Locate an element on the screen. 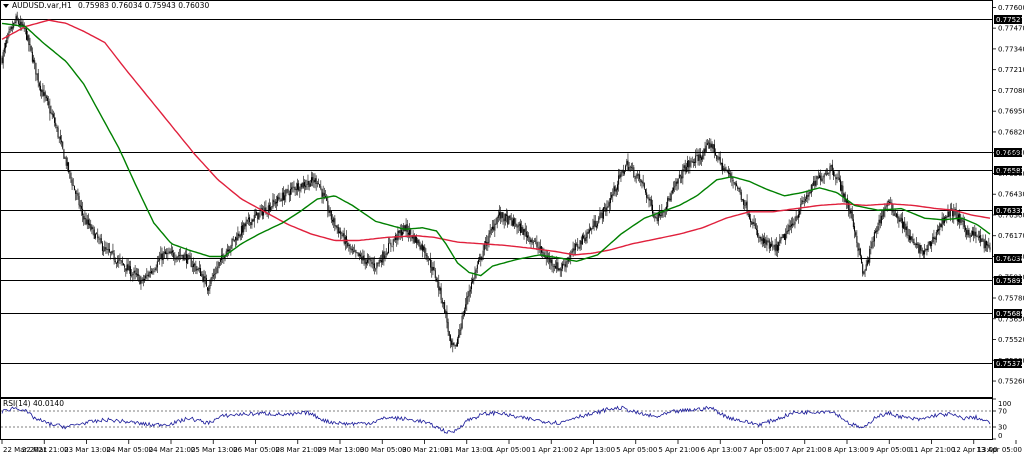 This screenshot has width=1024, height=454. time-tick-label: 1 Apr 21:00 is located at coordinates (552, 450).